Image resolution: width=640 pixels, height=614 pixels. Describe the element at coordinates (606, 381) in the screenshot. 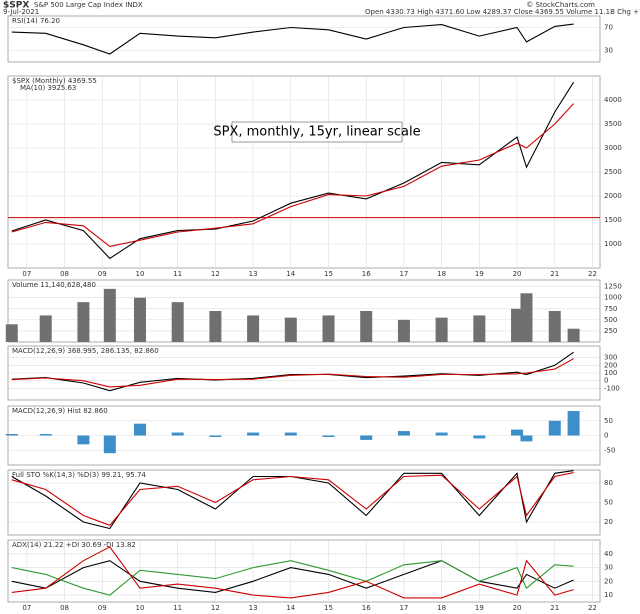

I see `y-tick-label: 0` at that location.